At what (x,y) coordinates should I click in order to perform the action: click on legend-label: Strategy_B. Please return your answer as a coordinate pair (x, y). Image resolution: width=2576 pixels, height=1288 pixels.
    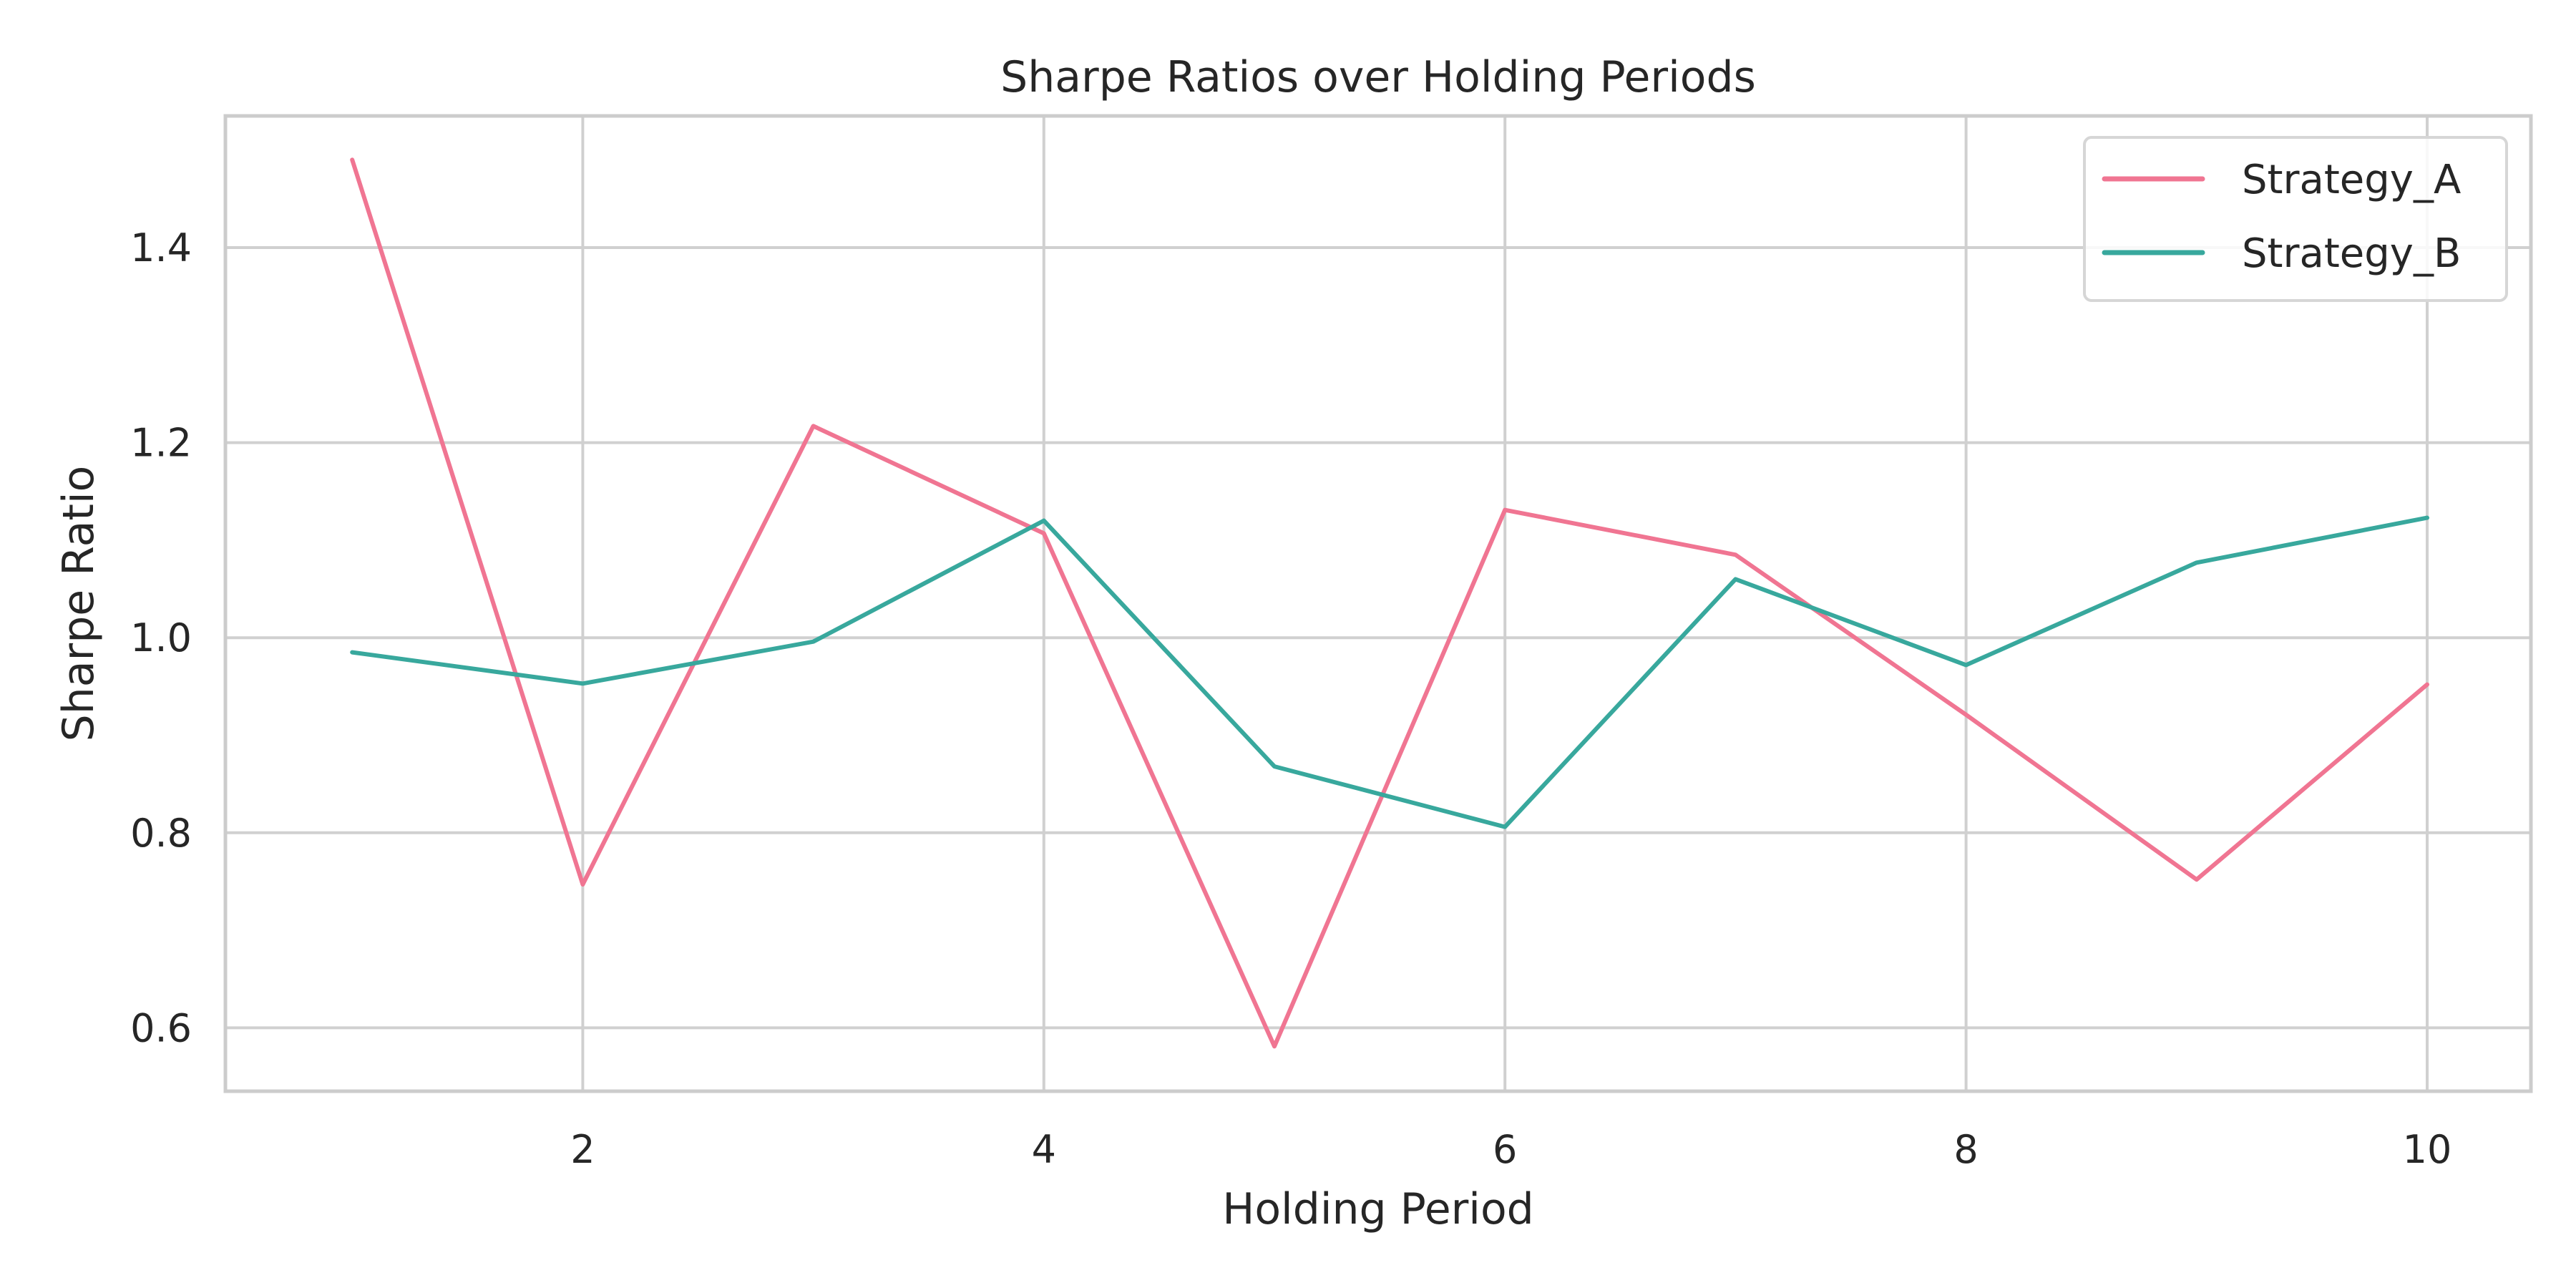
    Looking at the image, I should click on (2351, 253).